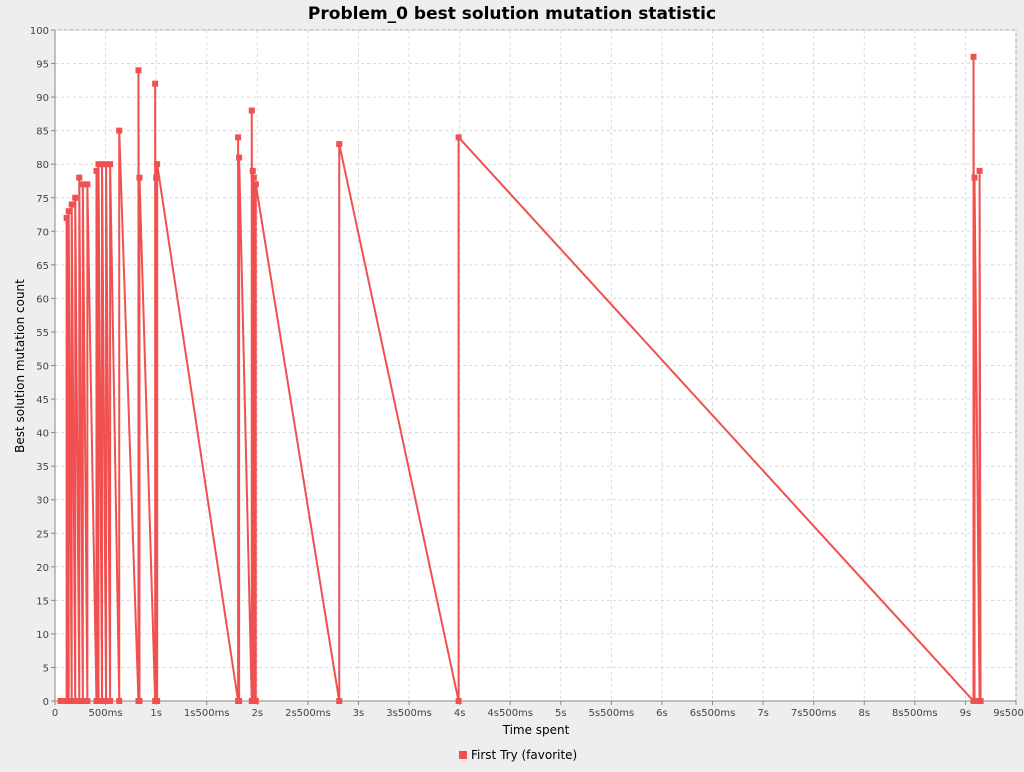 The height and width of the screenshot is (772, 1024). I want to click on x-tick-label: 8s500ms, so click(915, 713).